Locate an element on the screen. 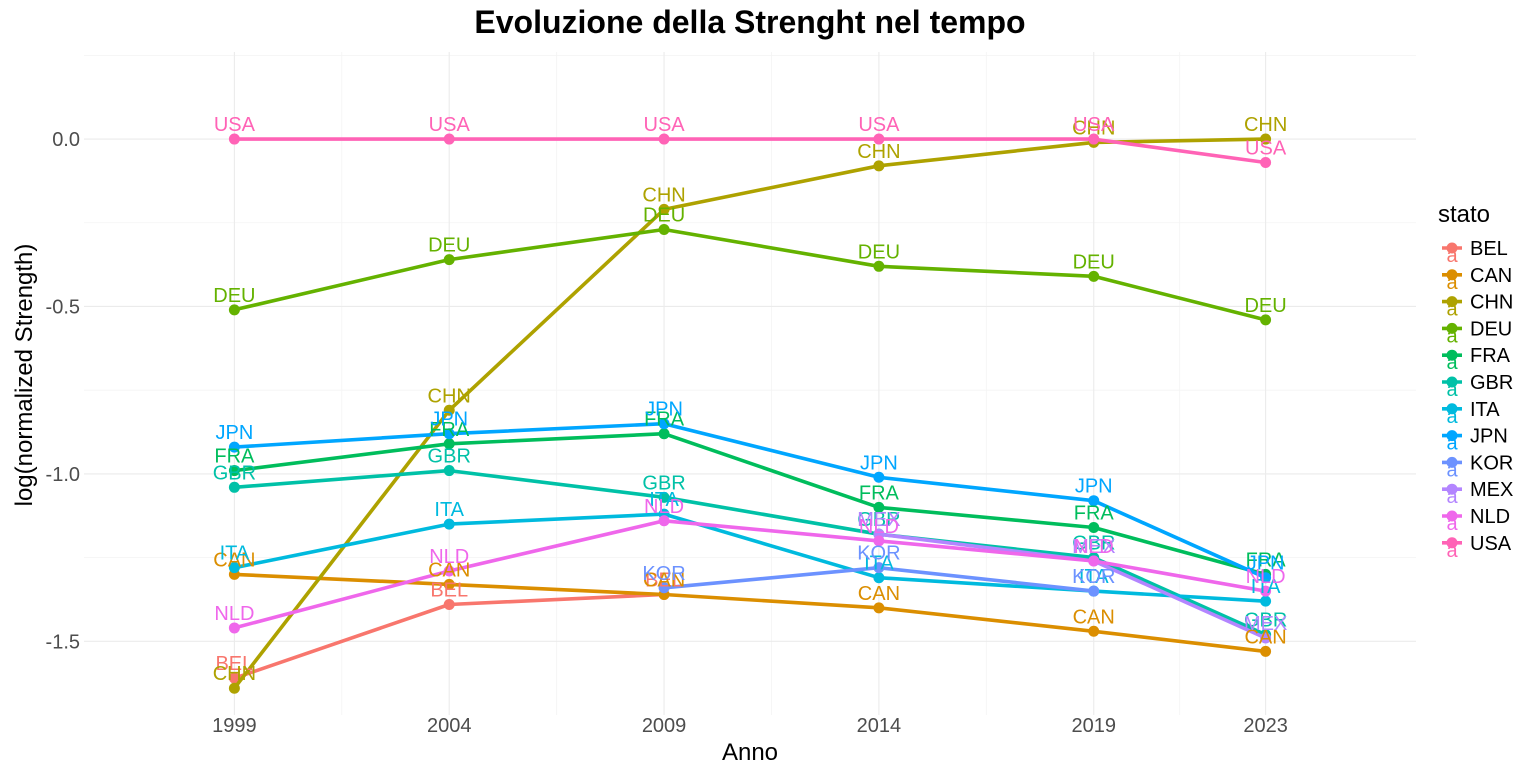 The width and height of the screenshot is (1536, 773). legend-item-can: a CAN is located at coordinates (1477, 279).